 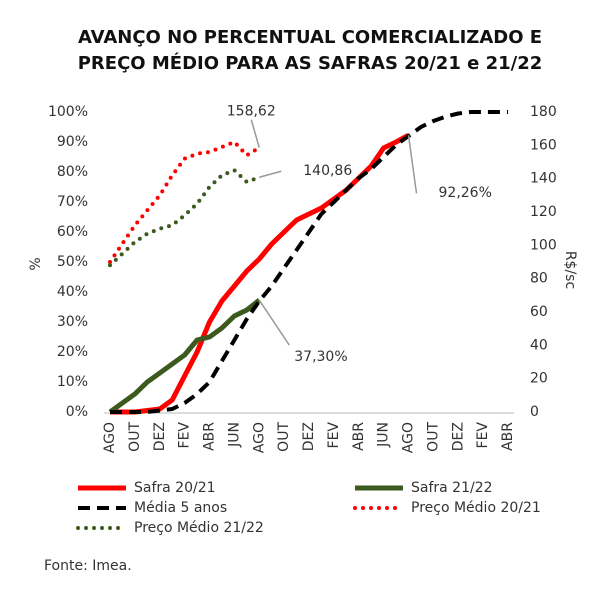 I want to click on y2-tick-label: 60, so click(x=539, y=312).